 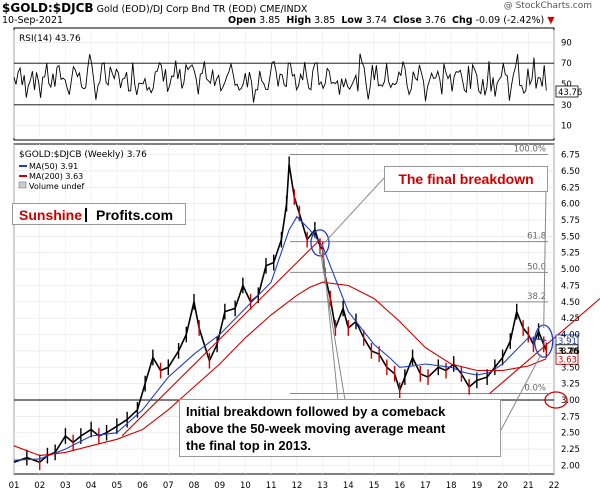 What do you see at coordinates (316, 411) in the screenshot?
I see `note-line-1: Initial breakdown followed by a comeback` at bounding box center [316, 411].